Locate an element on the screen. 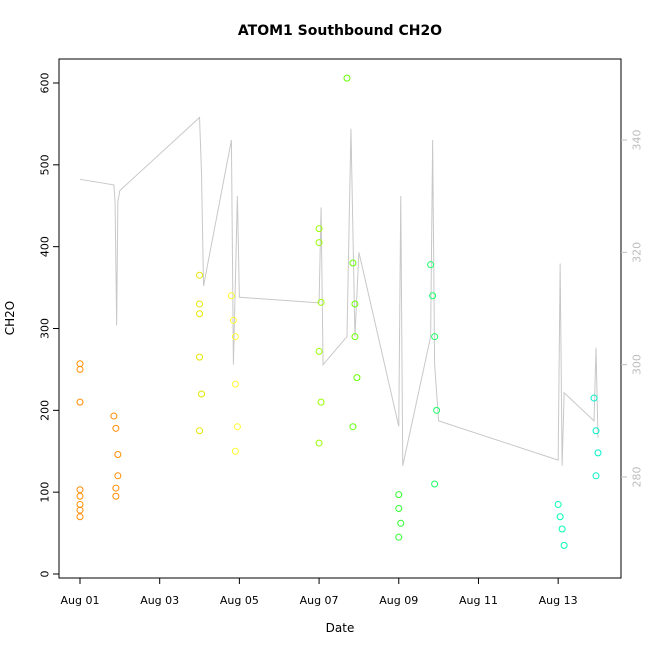  x-tick-label: Aug 03 is located at coordinates (159, 600).